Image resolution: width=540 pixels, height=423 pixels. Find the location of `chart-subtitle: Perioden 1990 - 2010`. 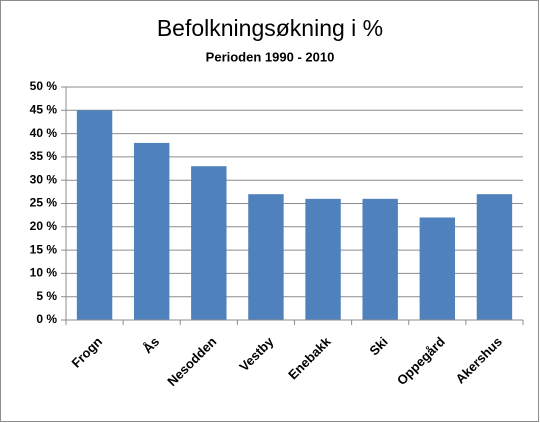

chart-subtitle: Perioden 1990 - 2010 is located at coordinates (270, 56).